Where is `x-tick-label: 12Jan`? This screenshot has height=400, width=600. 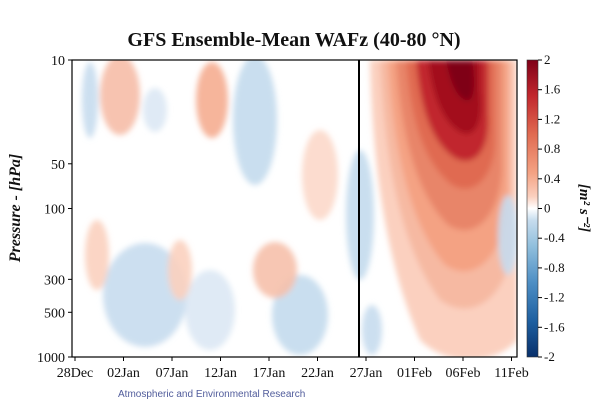
x-tick-label: 12Jan is located at coordinates (220, 373).